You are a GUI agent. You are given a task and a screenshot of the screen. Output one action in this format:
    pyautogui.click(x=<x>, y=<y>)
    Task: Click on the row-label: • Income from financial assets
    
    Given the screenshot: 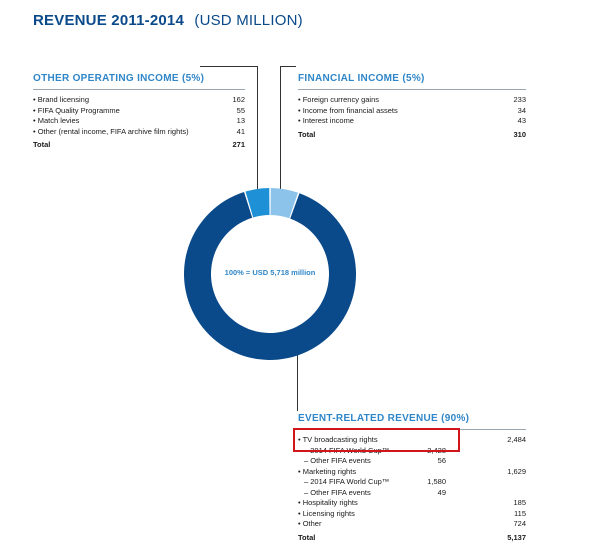 What is the action you would take?
    pyautogui.click(x=348, y=110)
    